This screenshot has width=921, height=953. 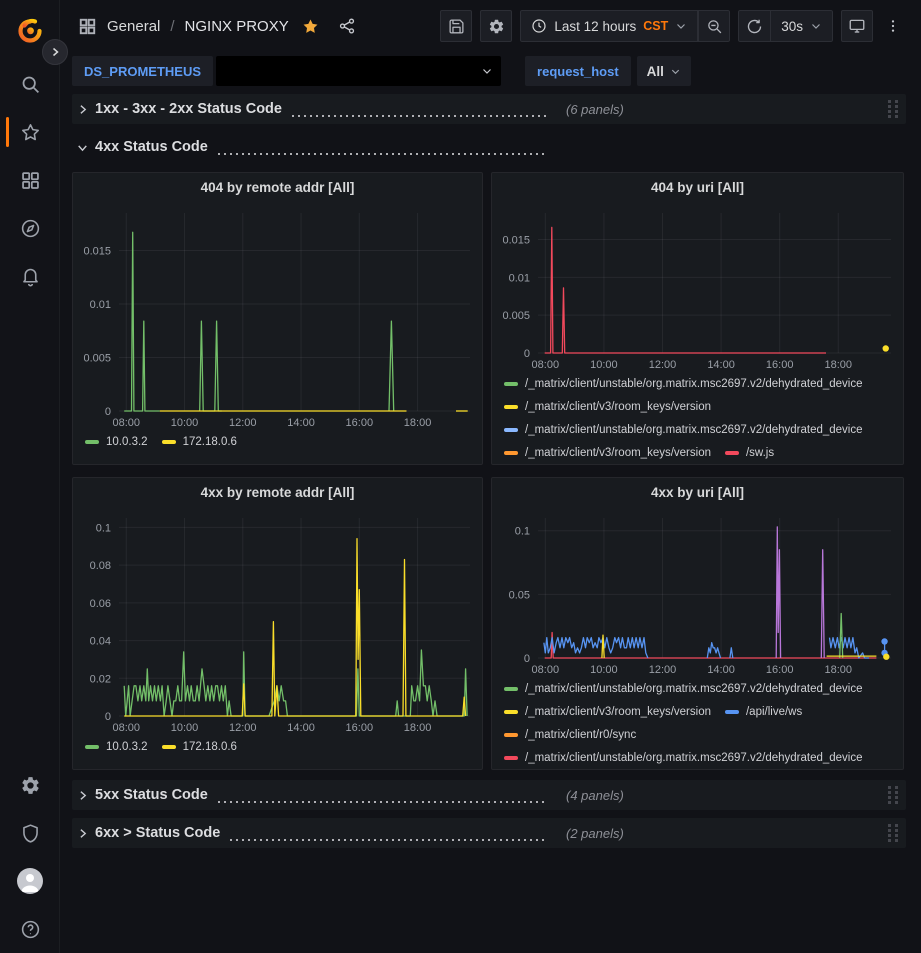 What do you see at coordinates (618, 452) in the screenshot?
I see `legend-label: /_matrix/client/v3/room_keys/version` at bounding box center [618, 452].